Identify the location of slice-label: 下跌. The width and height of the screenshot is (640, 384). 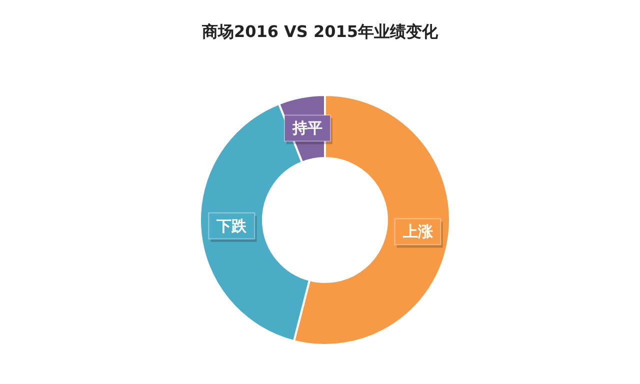
(232, 225).